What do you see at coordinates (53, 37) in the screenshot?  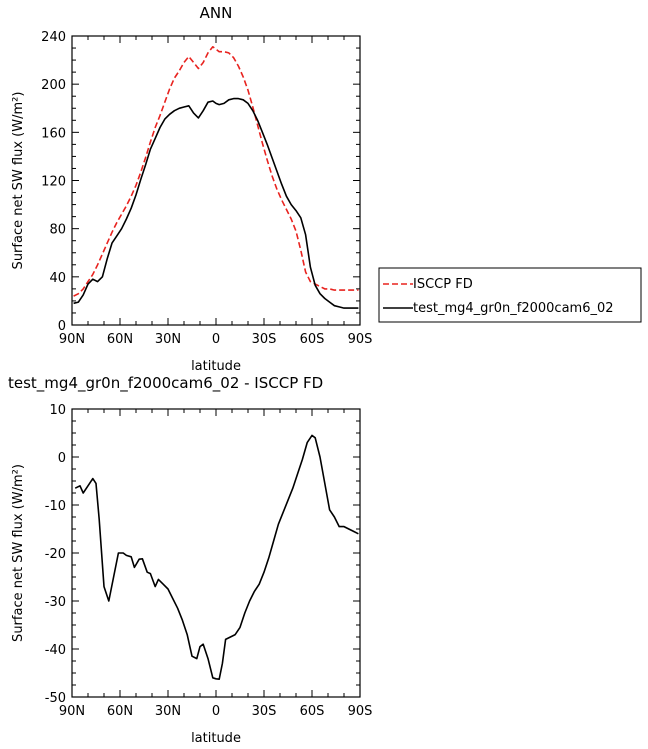 I see `y-tick-label: 240` at bounding box center [53, 37].